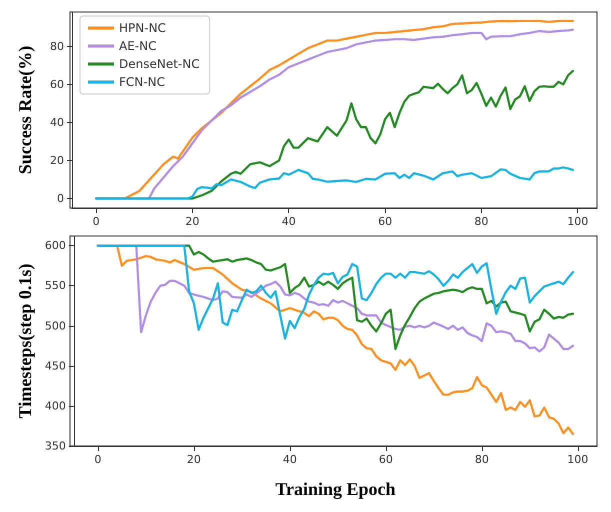  What do you see at coordinates (55, 405) in the screenshot?
I see `y-tick-label: 400` at bounding box center [55, 405].